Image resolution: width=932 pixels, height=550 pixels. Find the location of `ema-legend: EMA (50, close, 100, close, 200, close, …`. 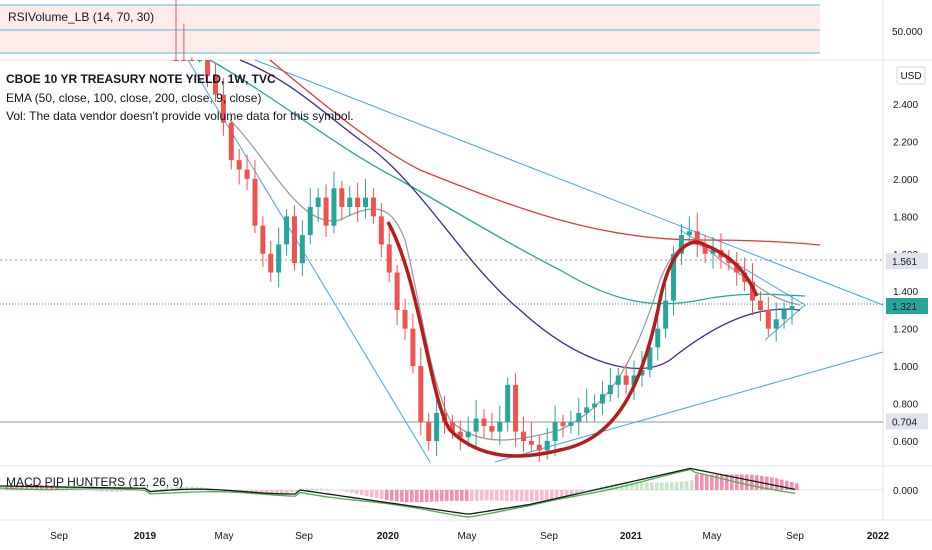

ema-legend: EMA (50, close, 100, close, 200, close, … is located at coordinates (134, 98).